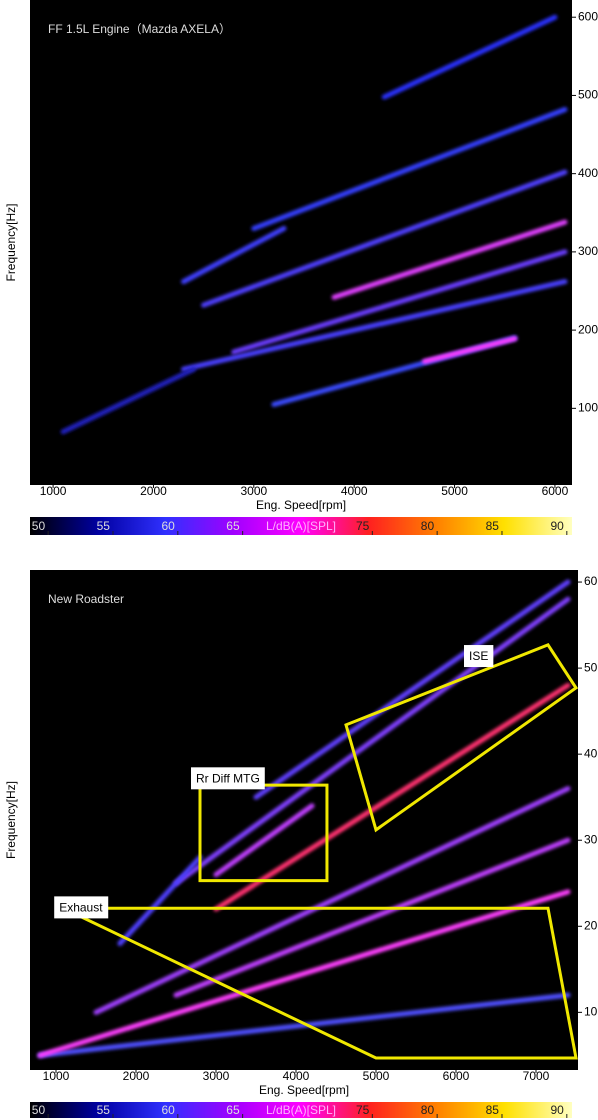 This screenshot has height=1120, width=598. I want to click on y-tick-label: 600, so click(588, 16).